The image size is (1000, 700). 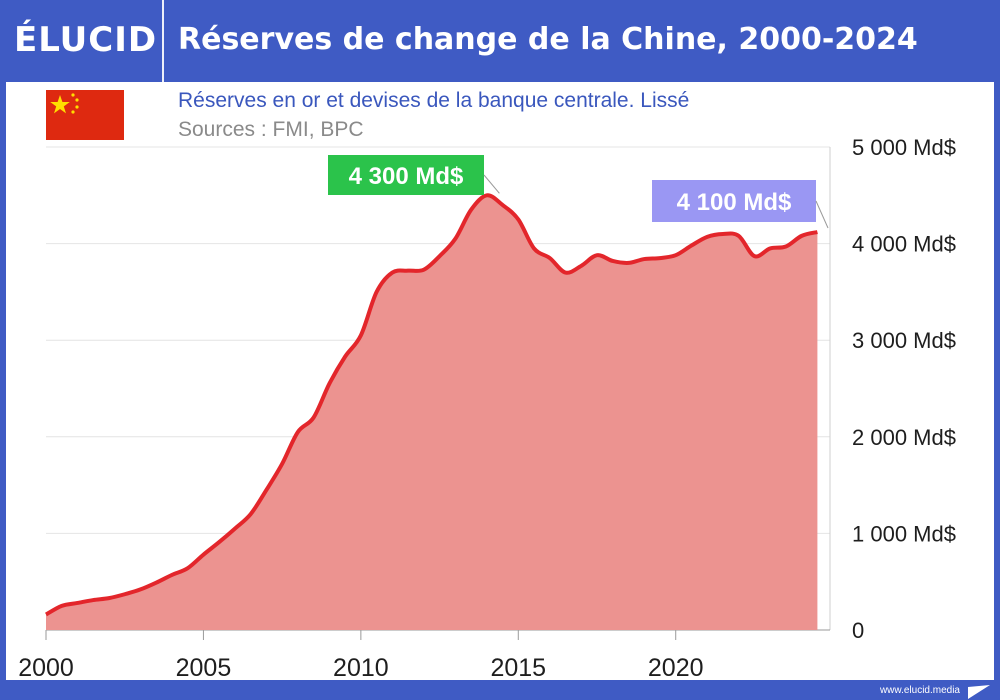 I want to click on china-flag-icon, so click(x=85, y=115).